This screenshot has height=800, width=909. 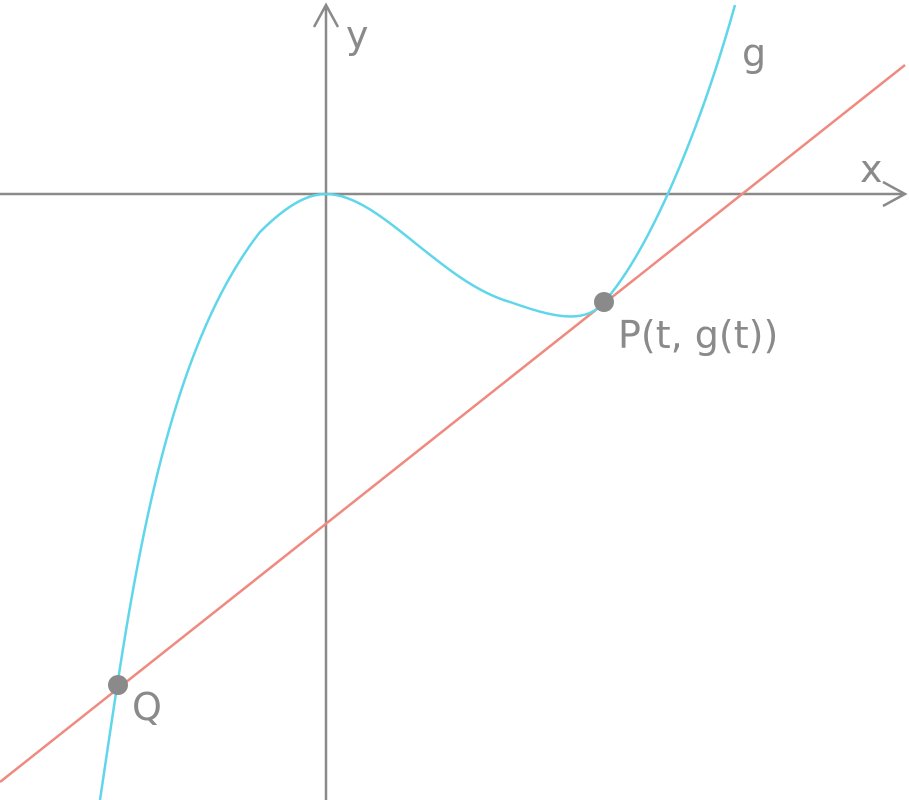 What do you see at coordinates (147, 707) in the screenshot?
I see `point-q-label: Q` at bounding box center [147, 707].